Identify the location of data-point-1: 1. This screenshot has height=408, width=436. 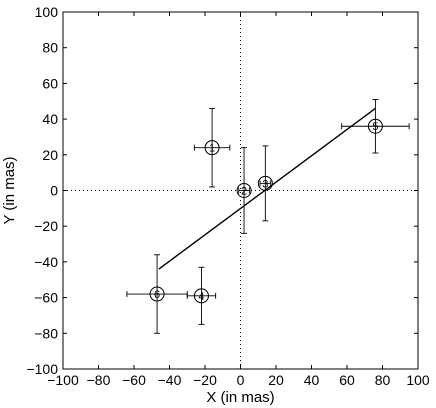
(212, 147).